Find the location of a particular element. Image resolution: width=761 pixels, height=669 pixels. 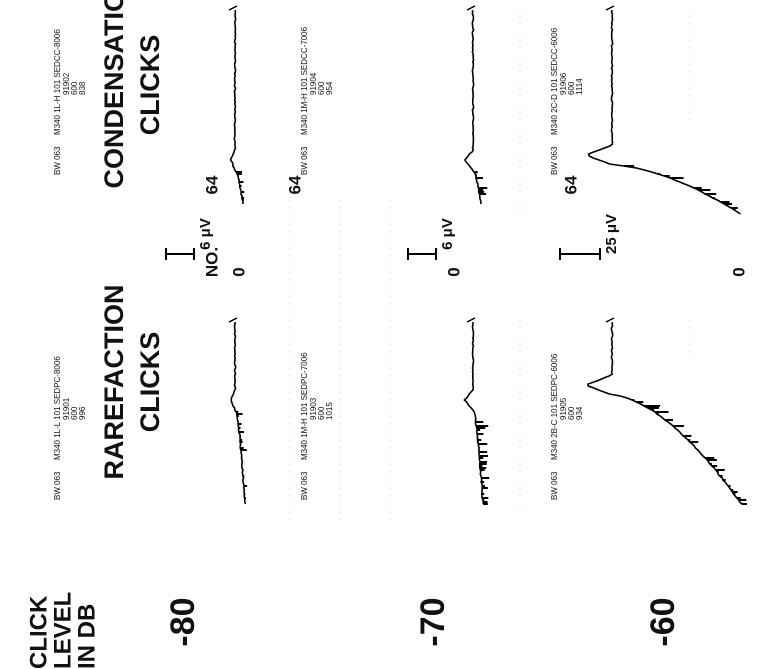

record-id: M340 1L-L 101 SEDPC-8006 is located at coordinates (57, 408).